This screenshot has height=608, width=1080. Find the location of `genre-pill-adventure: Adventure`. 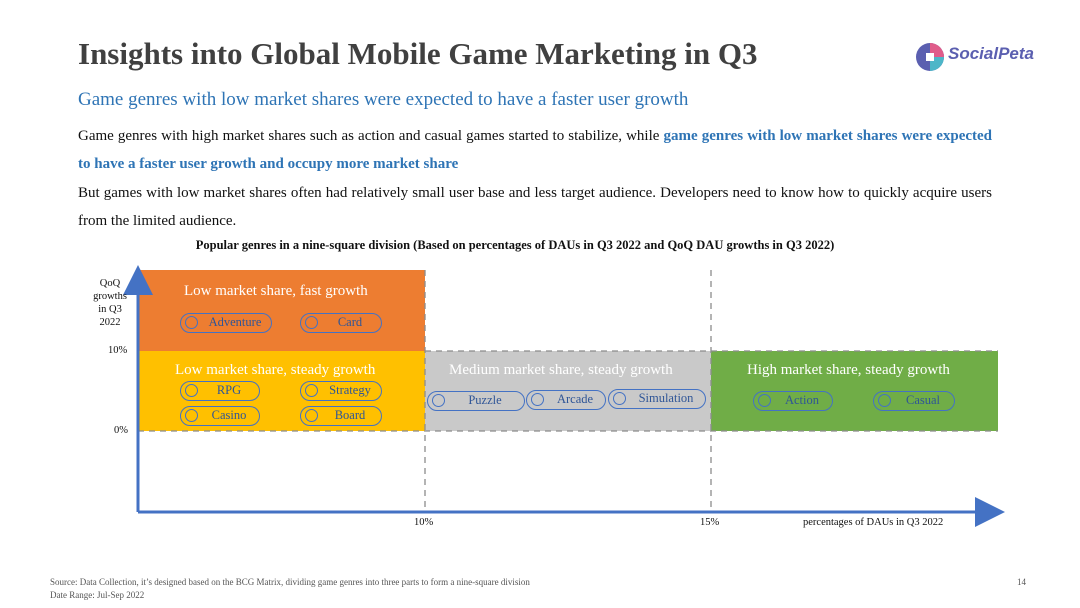

genre-pill-adventure: Adventure is located at coordinates (226, 323).